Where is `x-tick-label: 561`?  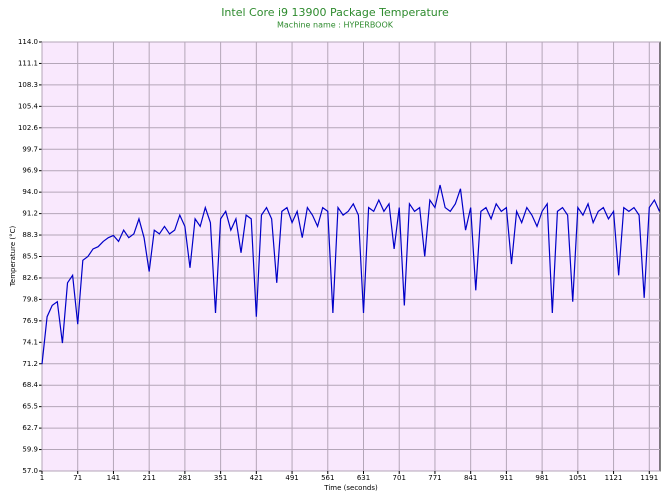
x-tick-label: 561 is located at coordinates (327, 478).